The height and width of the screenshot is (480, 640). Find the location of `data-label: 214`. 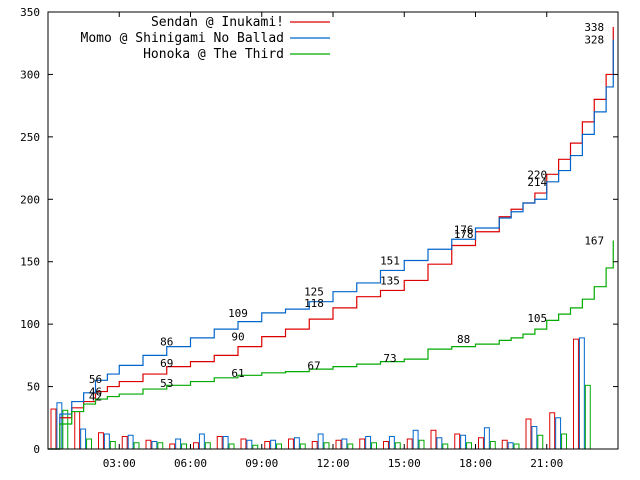

data-label: 214 is located at coordinates (537, 182).